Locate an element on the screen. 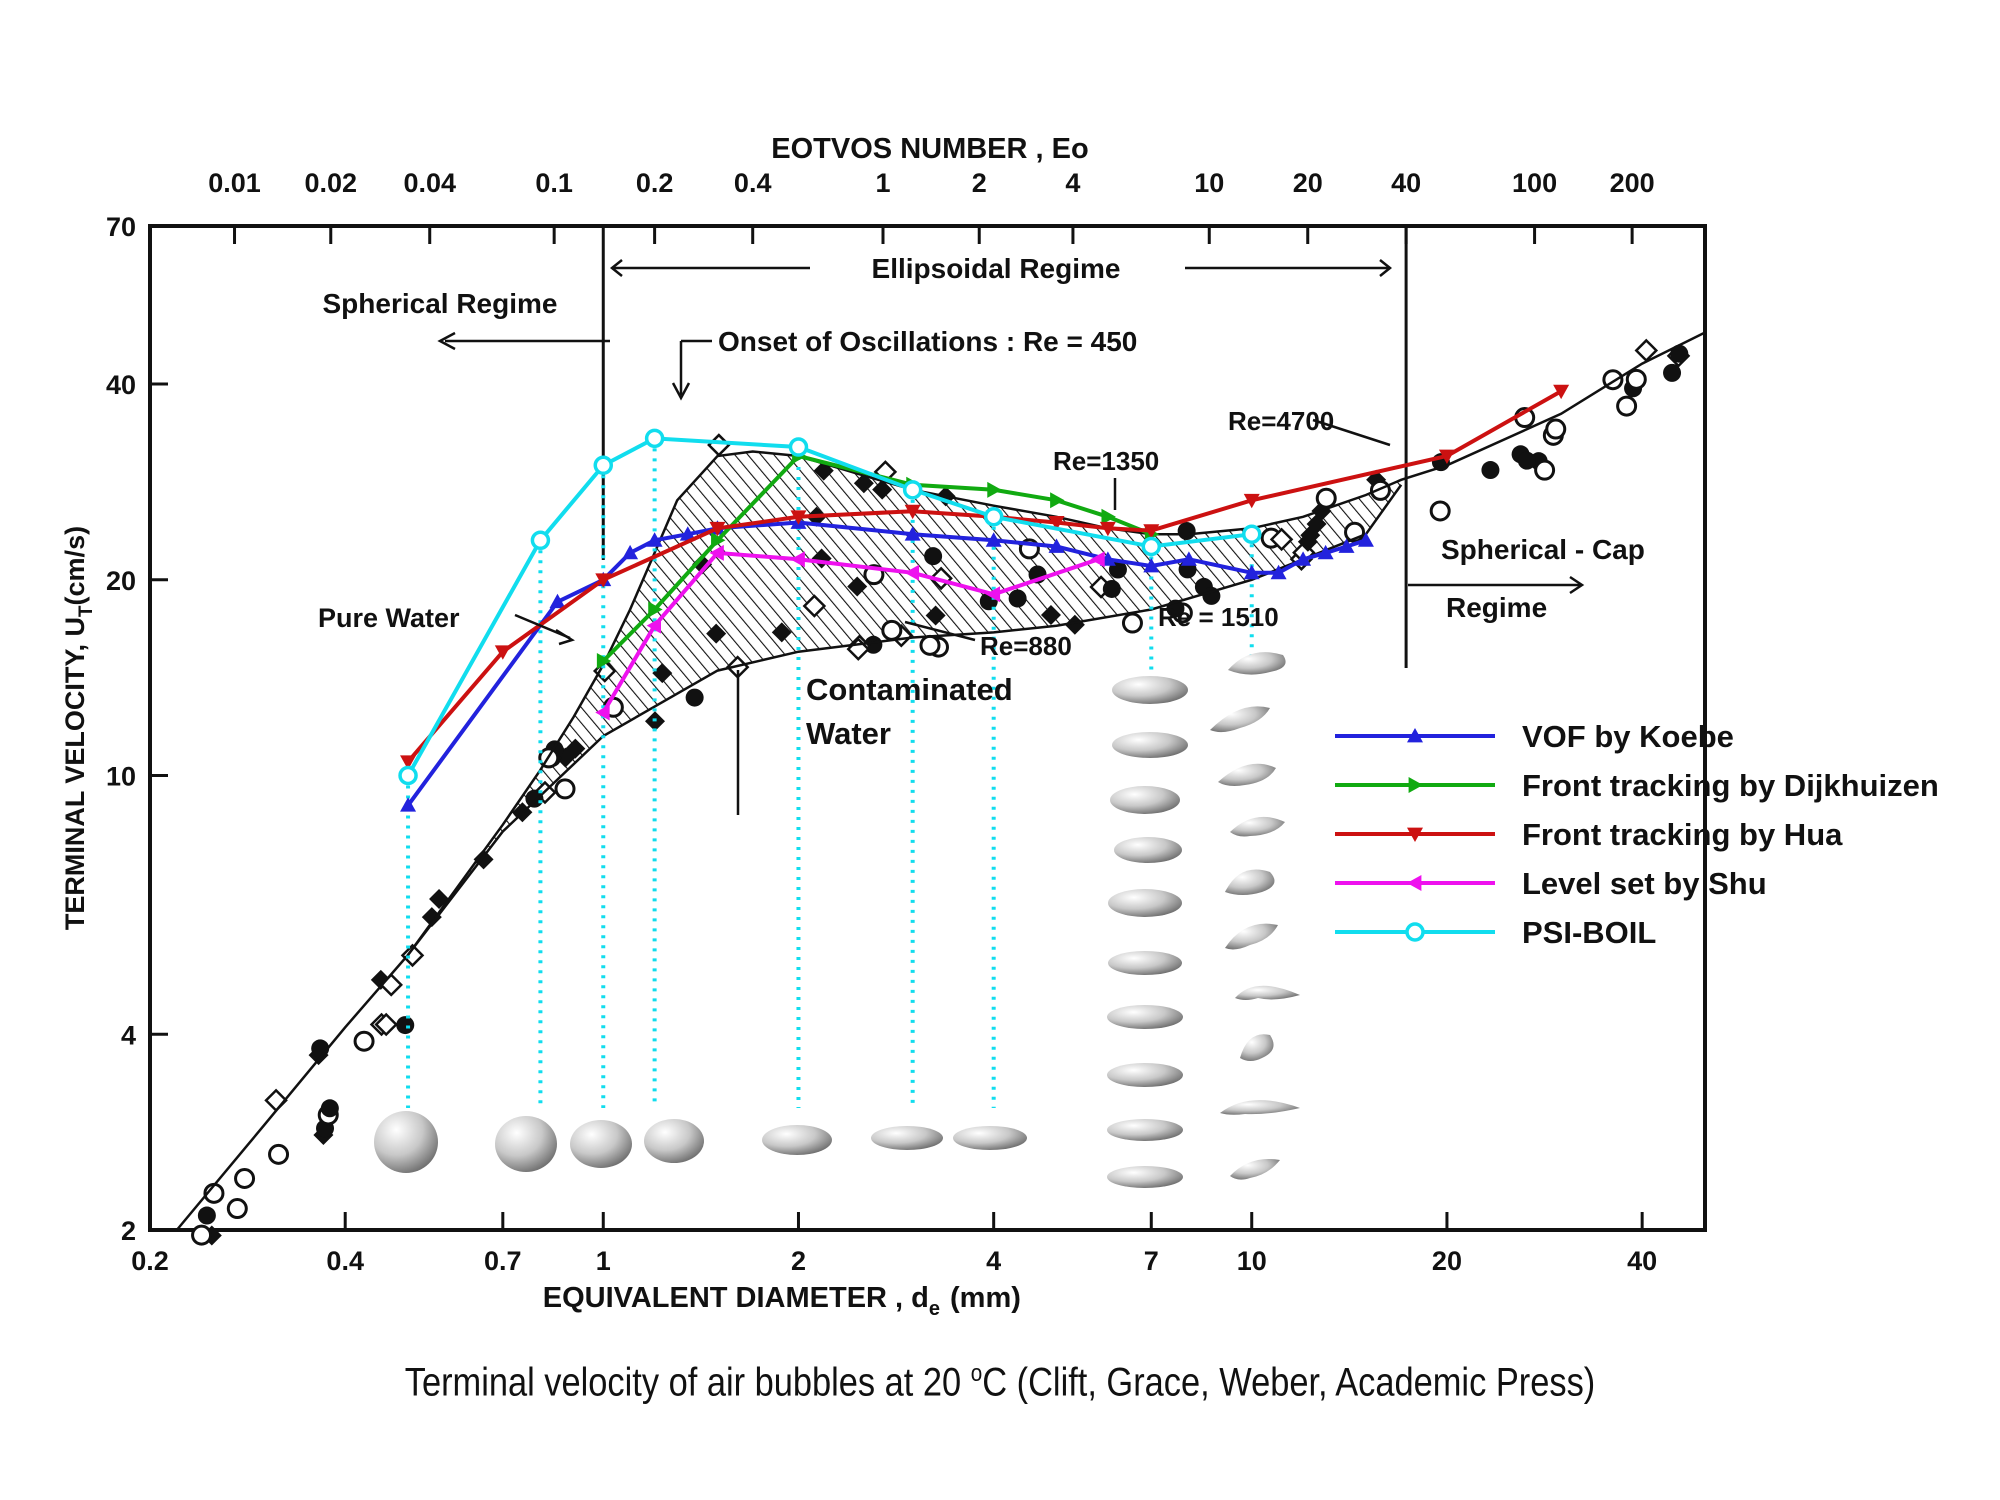 This screenshot has width=2000, height=1500. ellipsoidal-label: Ellipsoidal Regime is located at coordinates (996, 268).